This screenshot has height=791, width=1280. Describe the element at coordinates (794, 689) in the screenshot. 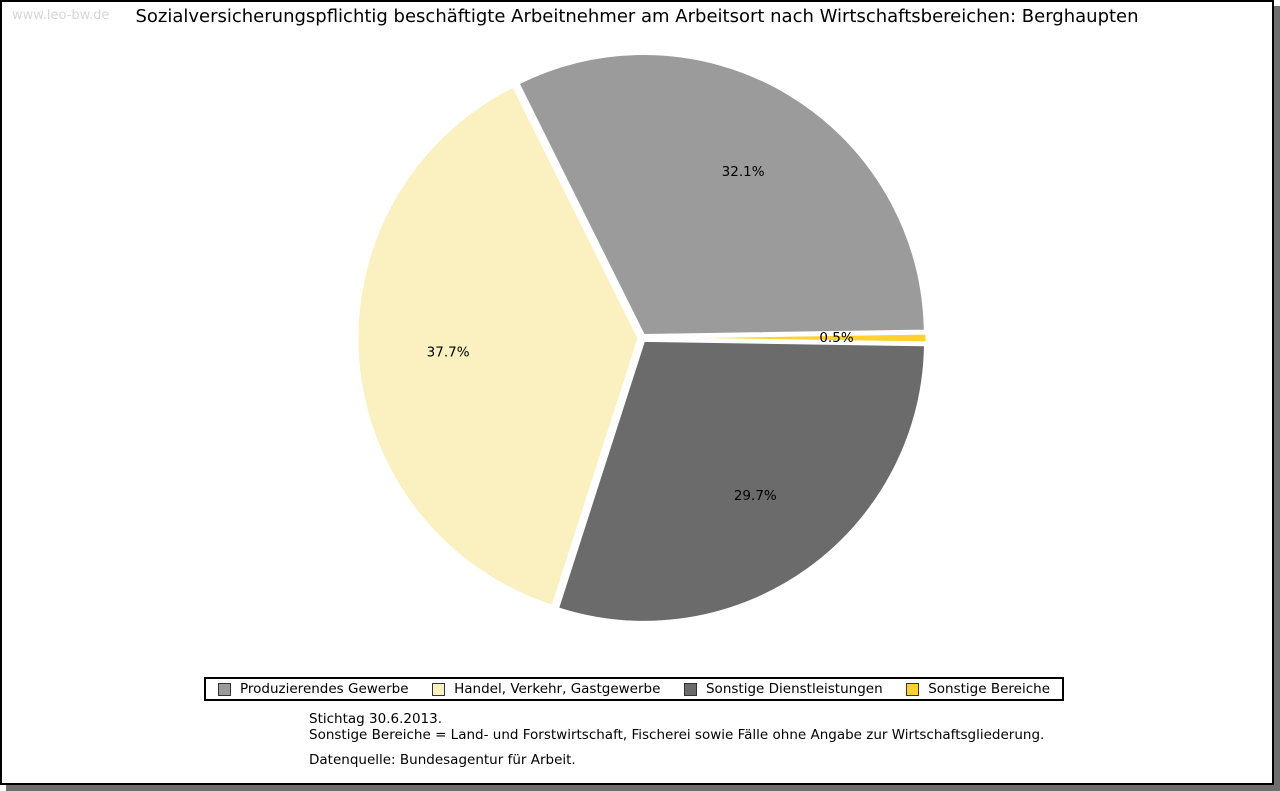

I see `legend-label: Sonstige Dienstleistungen` at that location.